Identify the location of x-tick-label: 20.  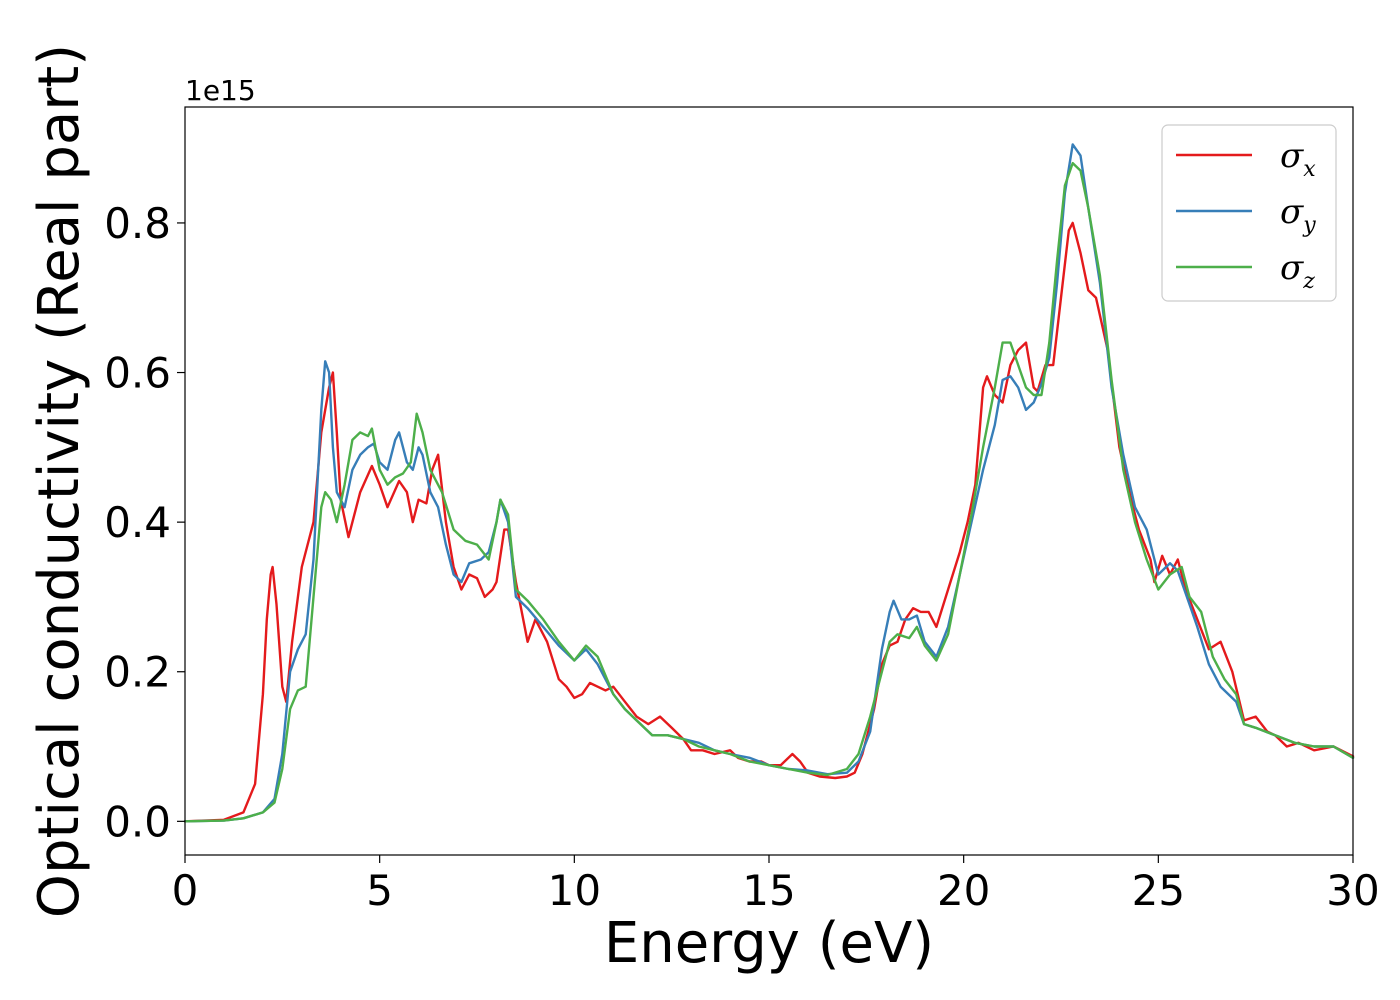
(963, 890).